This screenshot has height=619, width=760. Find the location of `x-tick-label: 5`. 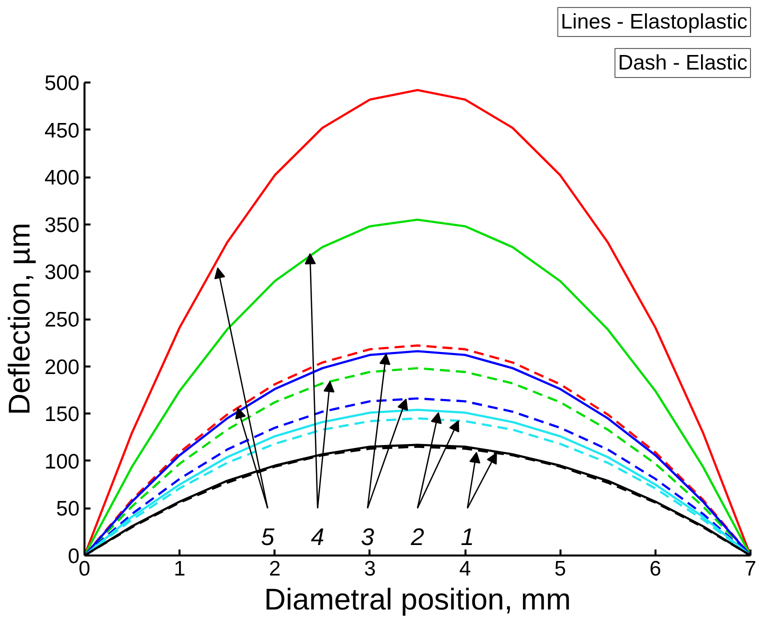

x-tick-label: 5 is located at coordinates (560, 569).